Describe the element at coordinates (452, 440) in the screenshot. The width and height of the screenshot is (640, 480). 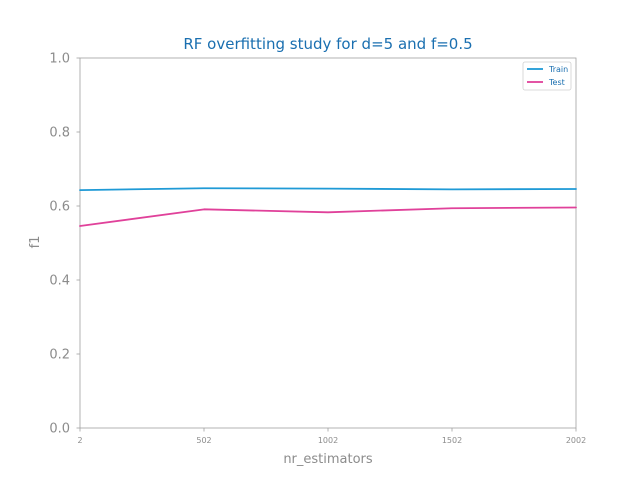
I see `x-tick-label: 1502` at that location.